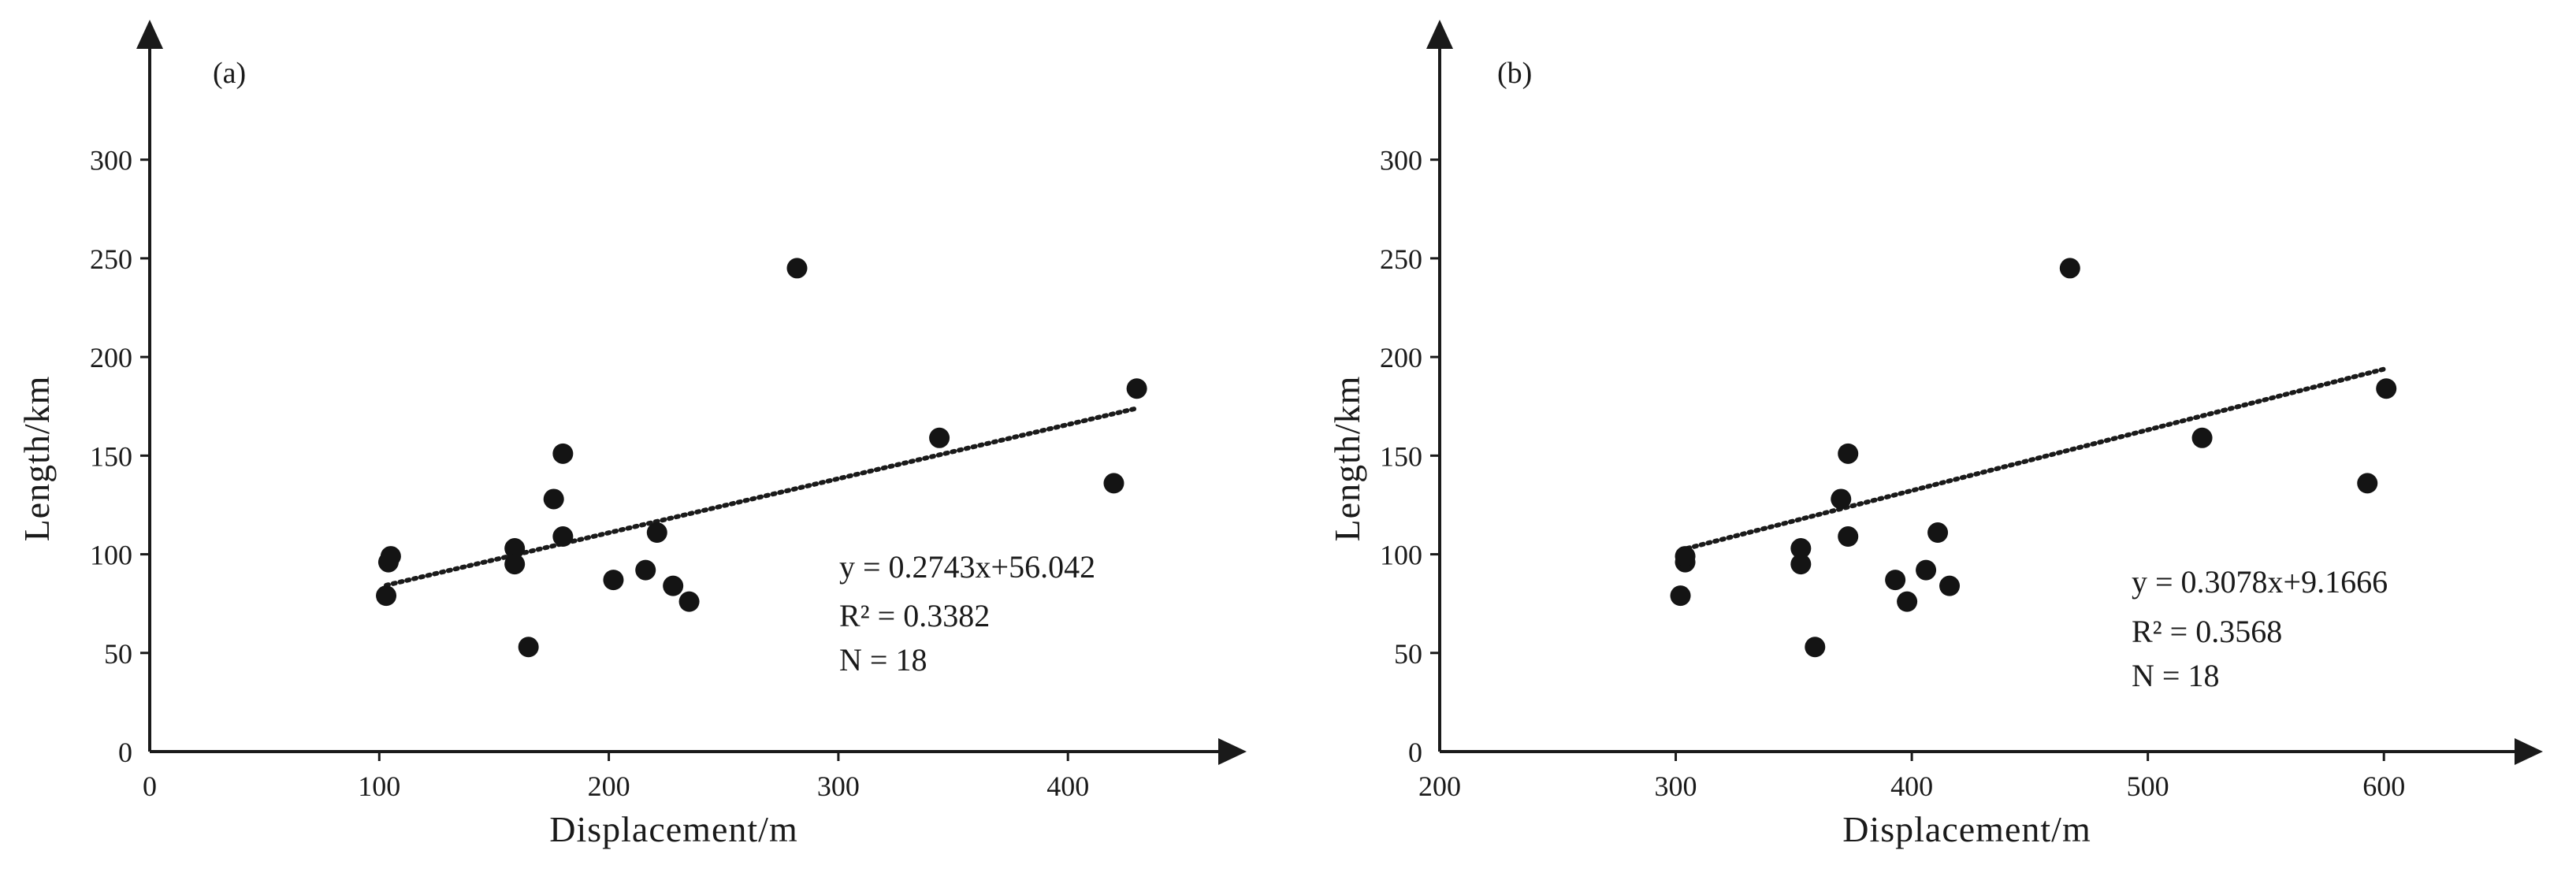 This screenshot has height=880, width=2576. I want to click on x-tick-label: 600, so click(2383, 786).